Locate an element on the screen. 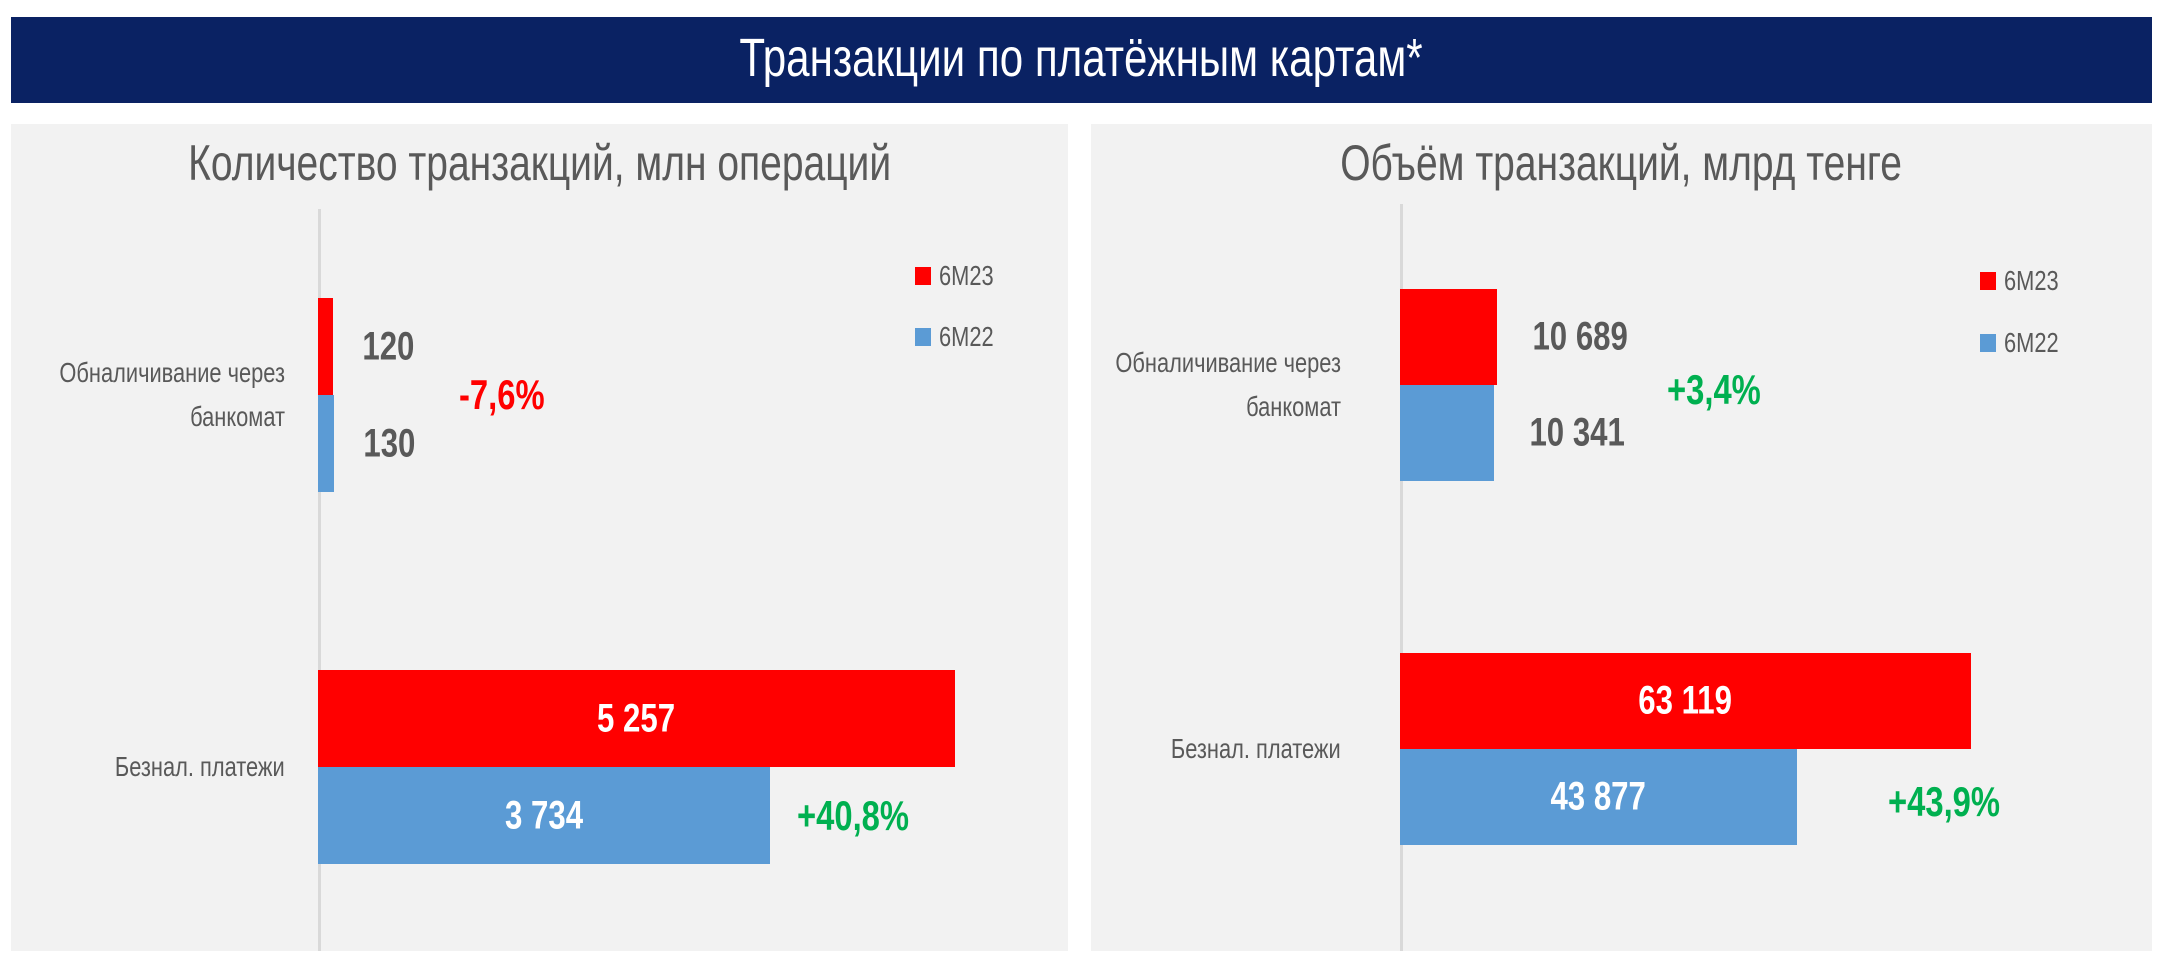  change-label: +3,4% is located at coordinates (1727, 390).